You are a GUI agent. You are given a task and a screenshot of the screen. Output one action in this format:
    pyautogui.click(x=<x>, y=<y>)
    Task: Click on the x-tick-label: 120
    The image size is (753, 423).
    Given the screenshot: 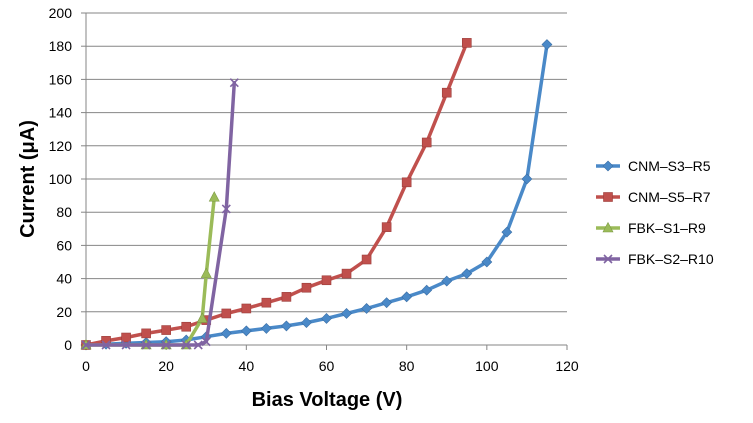 What is the action you would take?
    pyautogui.click(x=567, y=366)
    